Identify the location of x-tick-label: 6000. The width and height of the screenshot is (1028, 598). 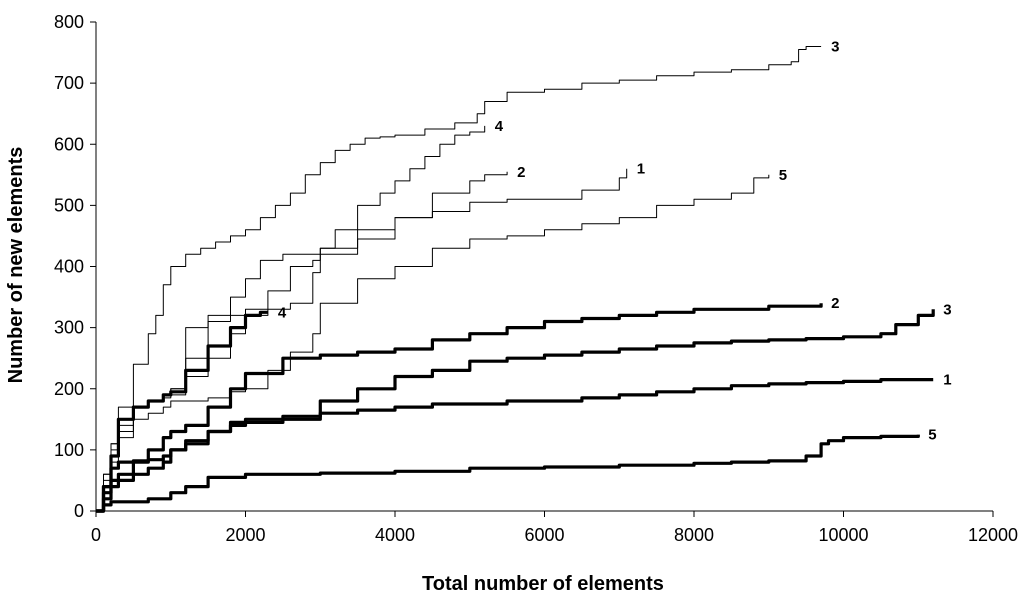
(544, 535).